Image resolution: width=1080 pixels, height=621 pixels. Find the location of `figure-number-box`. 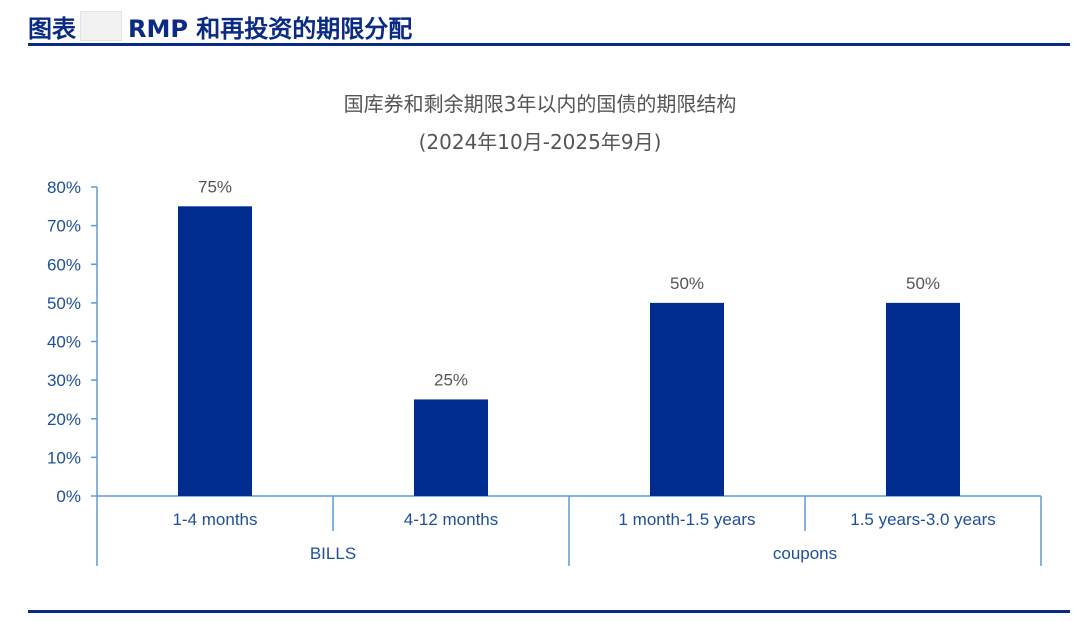

figure-number-box is located at coordinates (101, 26).